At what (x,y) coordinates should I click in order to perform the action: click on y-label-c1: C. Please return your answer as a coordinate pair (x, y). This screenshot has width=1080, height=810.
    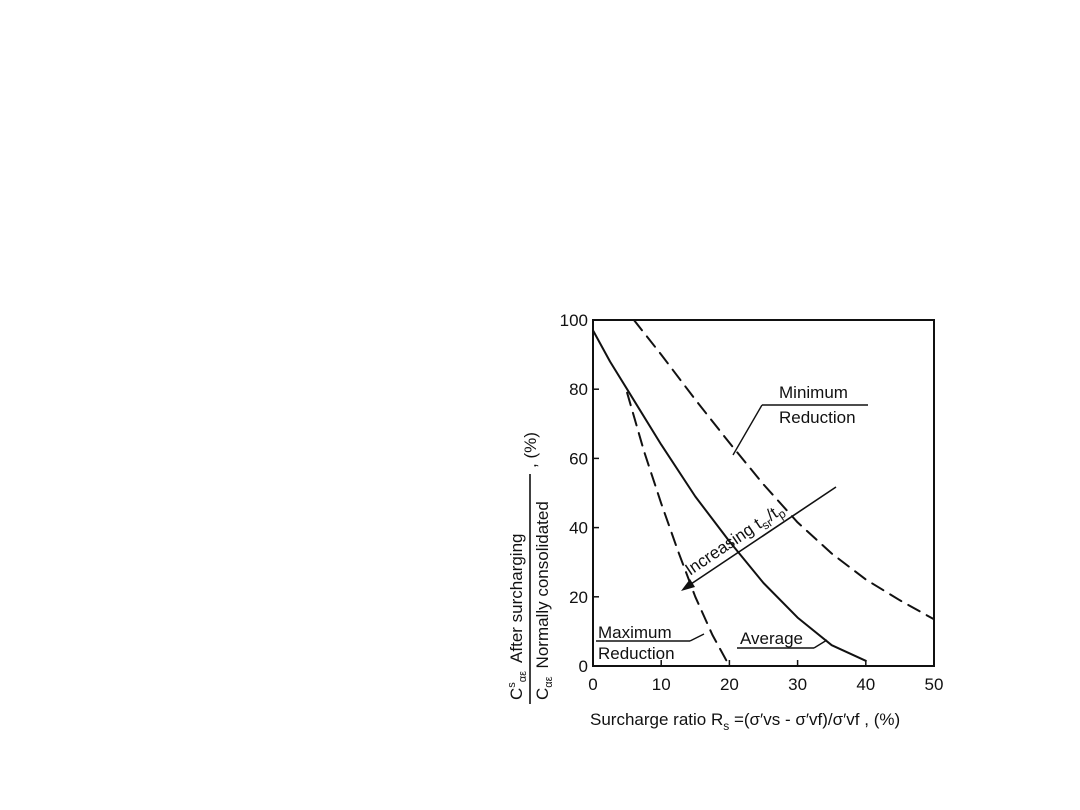
    Looking at the image, I should click on (516, 694).